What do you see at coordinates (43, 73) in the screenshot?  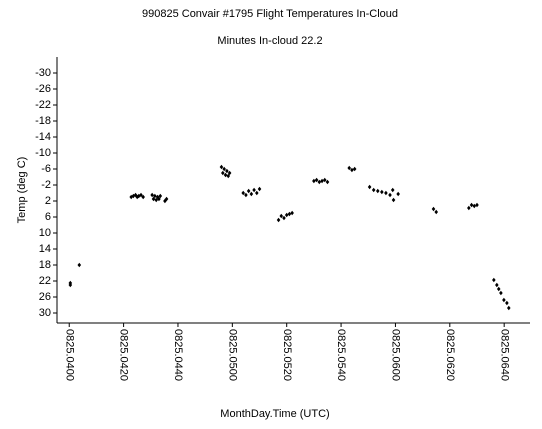 I see `y-tick-label: -30` at bounding box center [43, 73].